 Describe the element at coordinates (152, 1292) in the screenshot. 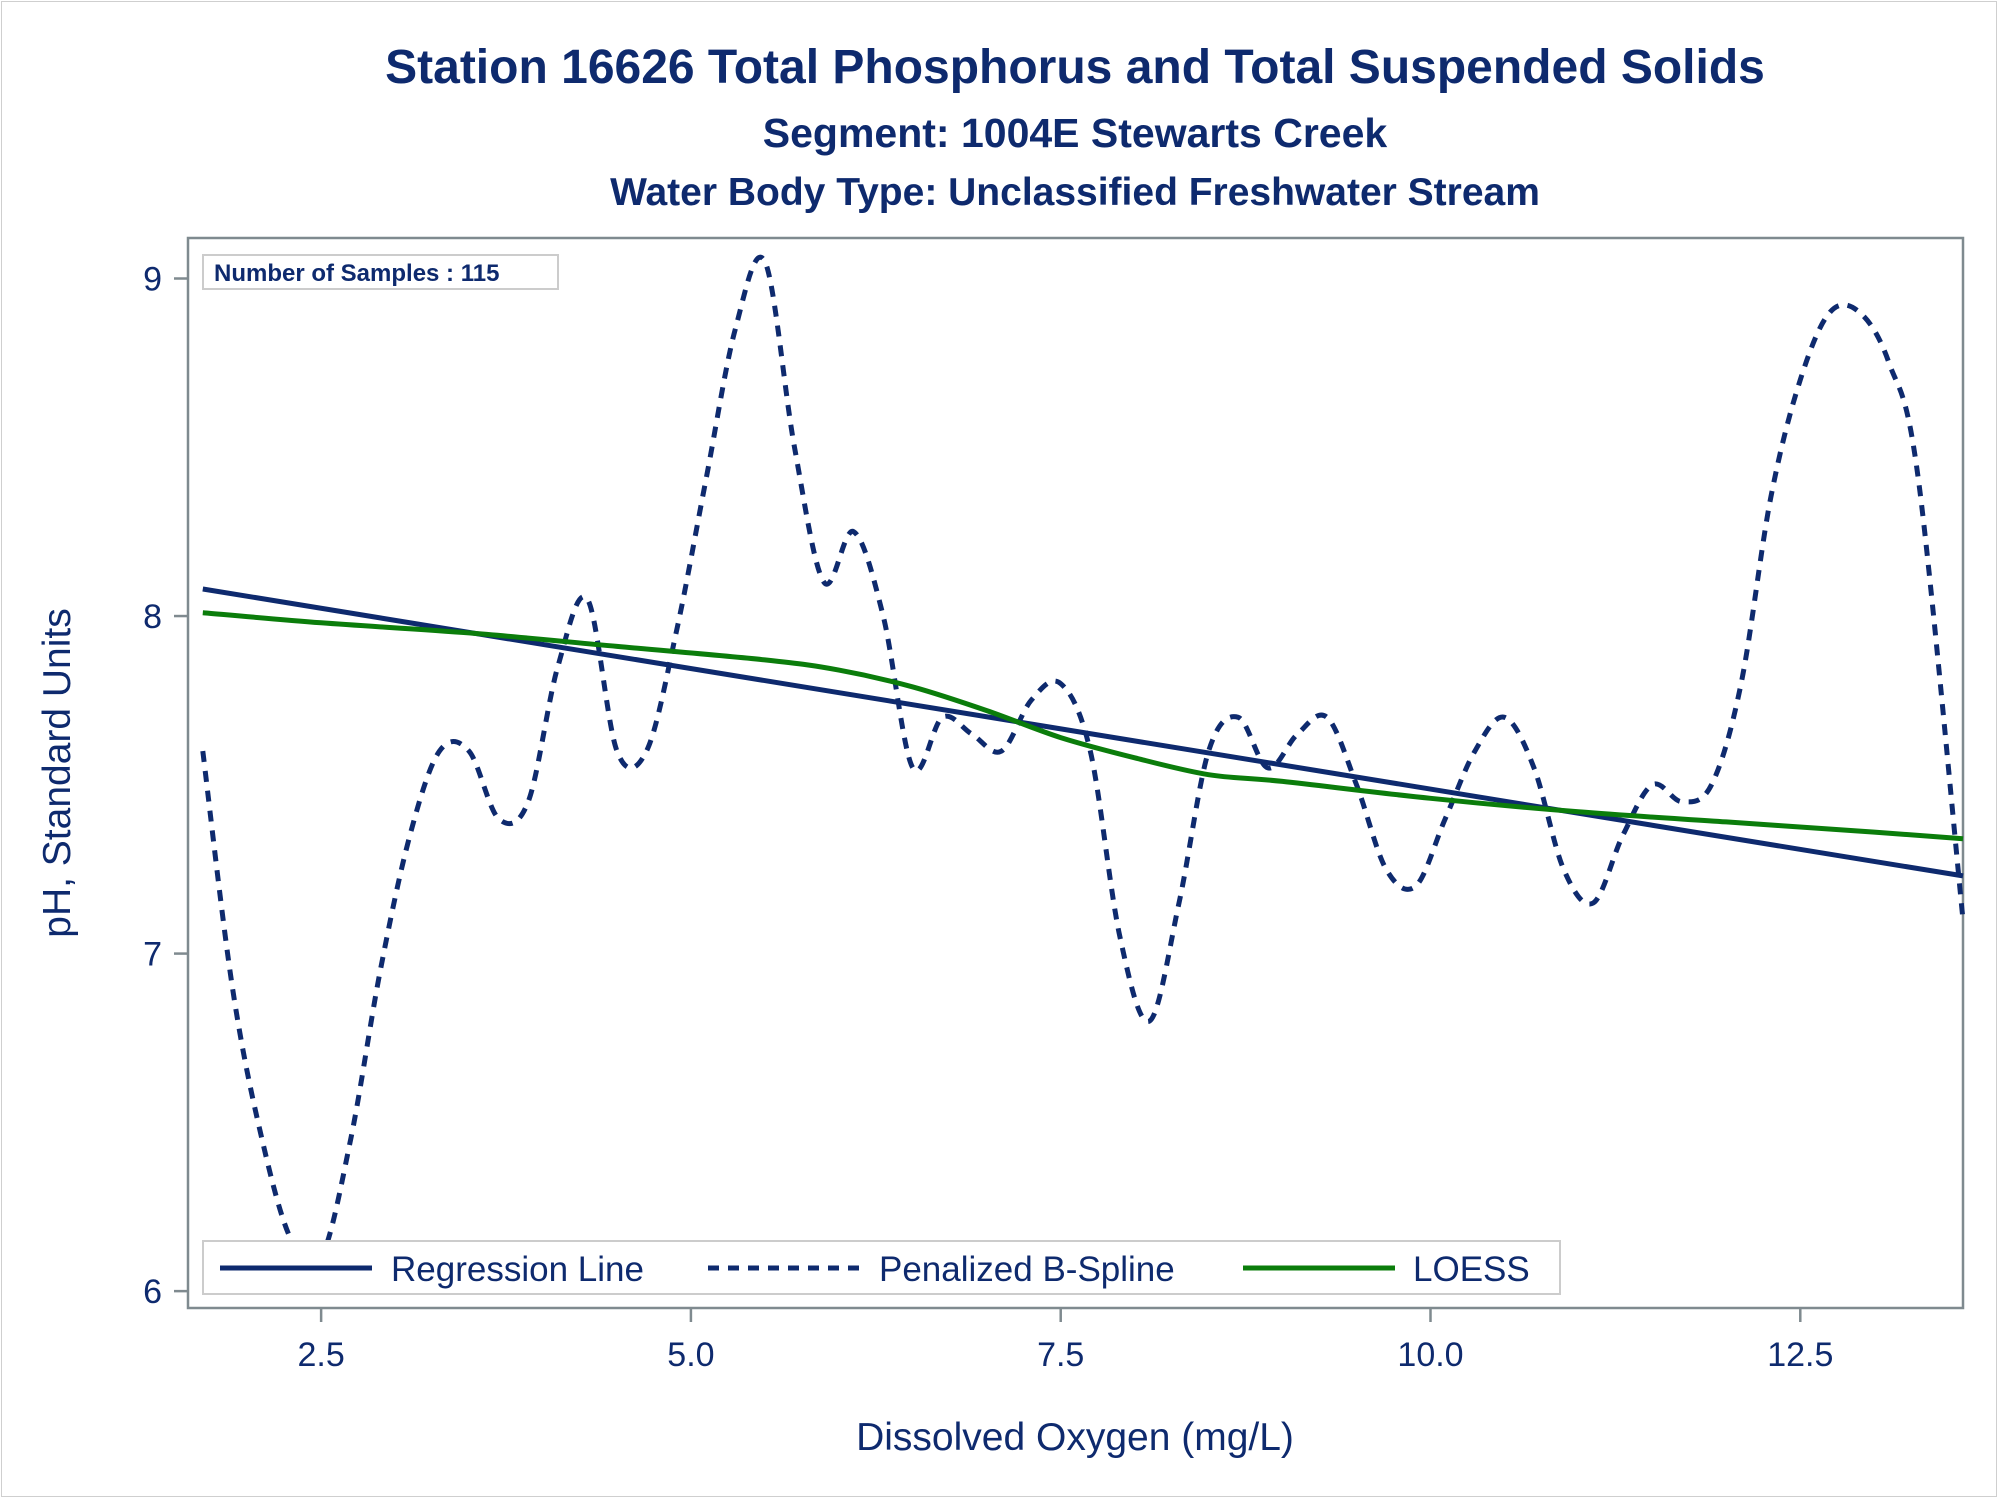

I see `y-tick-label: 6` at that location.